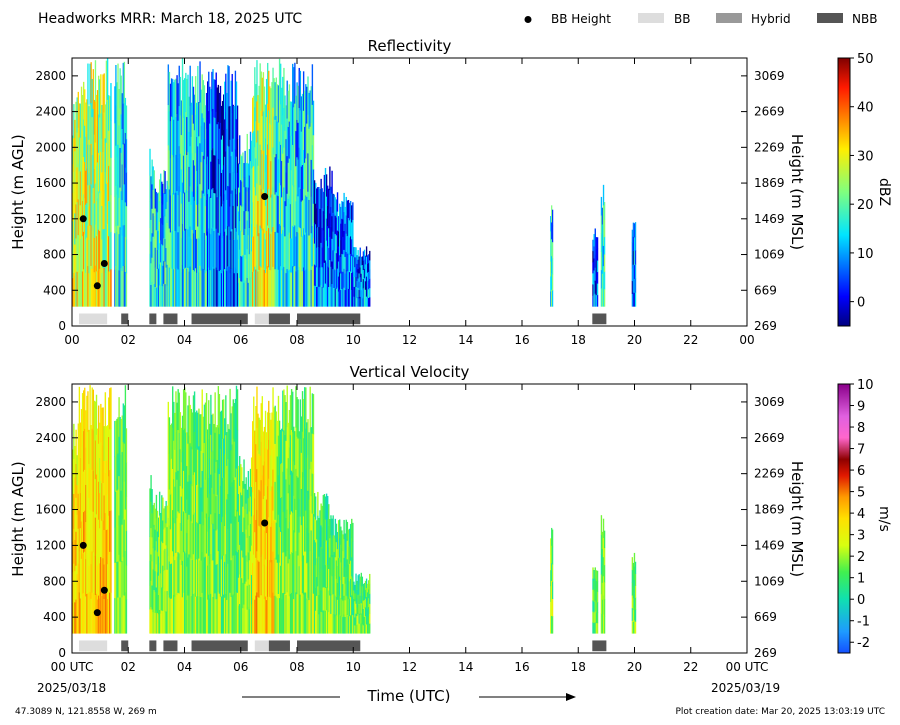 This screenshot has width=900, height=725. I want to click on y-tick-label: 1600, so click(50, 183).